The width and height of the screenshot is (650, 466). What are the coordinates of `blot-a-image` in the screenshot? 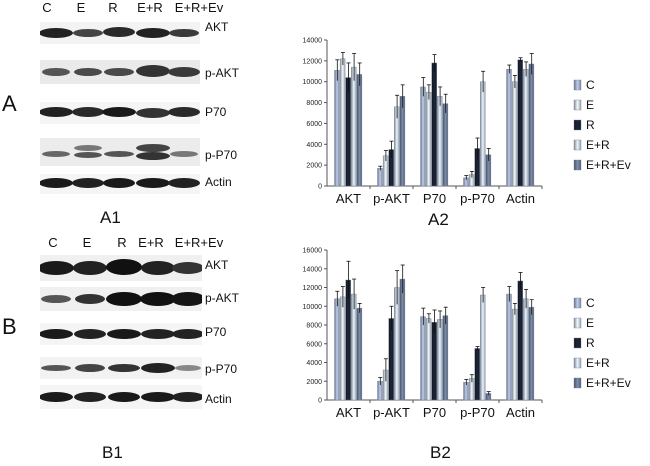 It's located at (120, 108).